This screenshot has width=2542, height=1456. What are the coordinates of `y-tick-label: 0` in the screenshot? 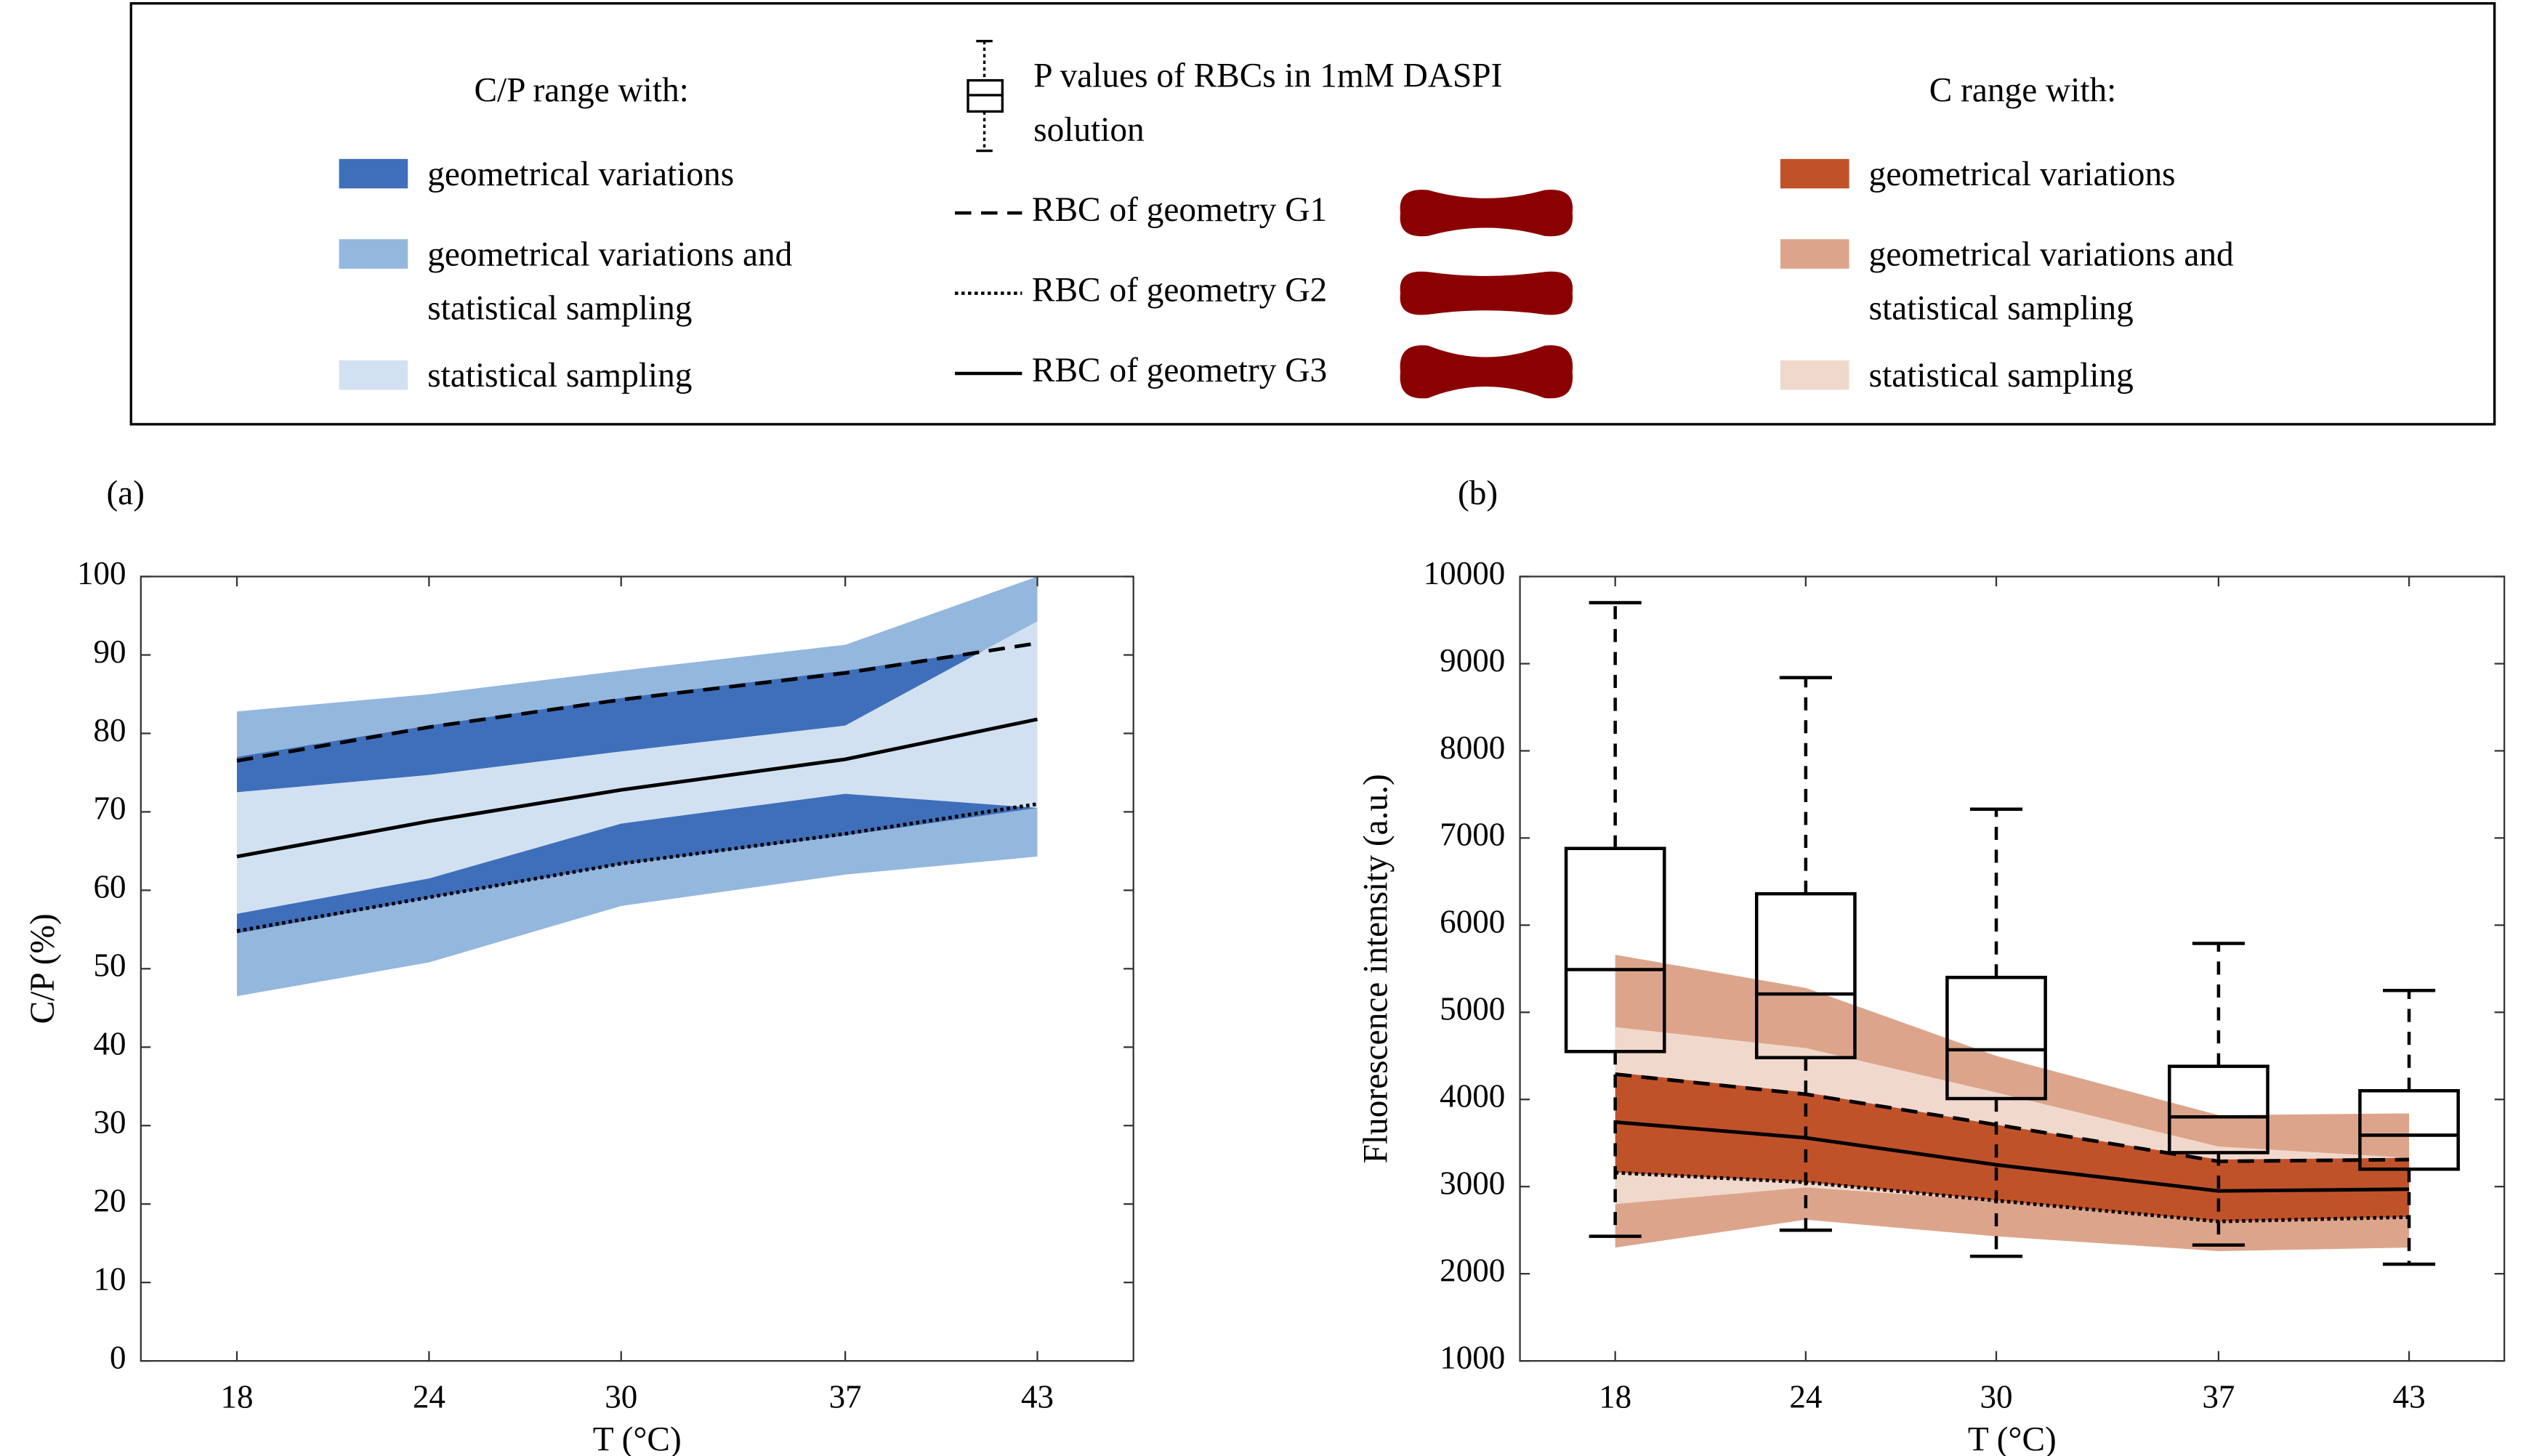 It's located at (118, 1357).